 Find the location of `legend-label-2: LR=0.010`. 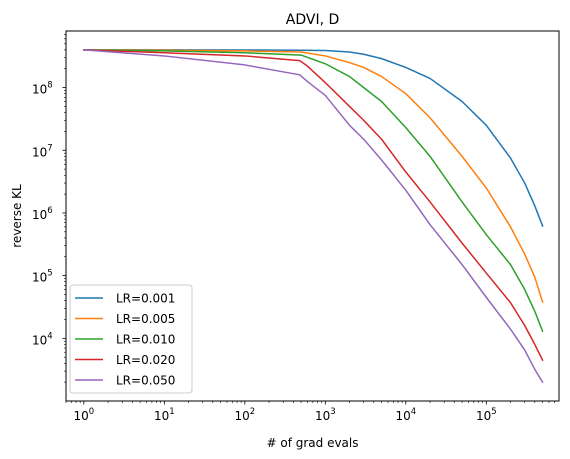

legend-label-2: LR=0.010 is located at coordinates (145, 340).